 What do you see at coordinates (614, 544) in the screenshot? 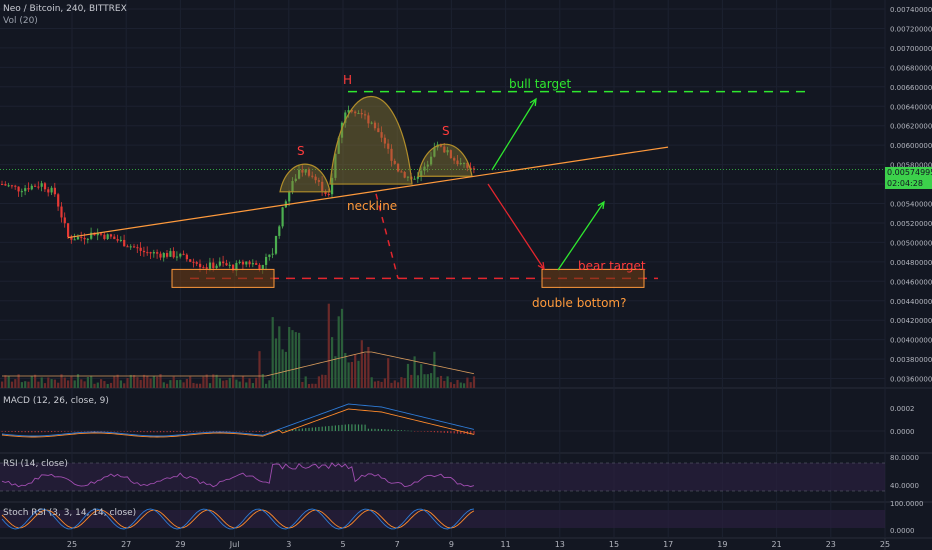
I see `time-tick-label: 15` at bounding box center [614, 544].